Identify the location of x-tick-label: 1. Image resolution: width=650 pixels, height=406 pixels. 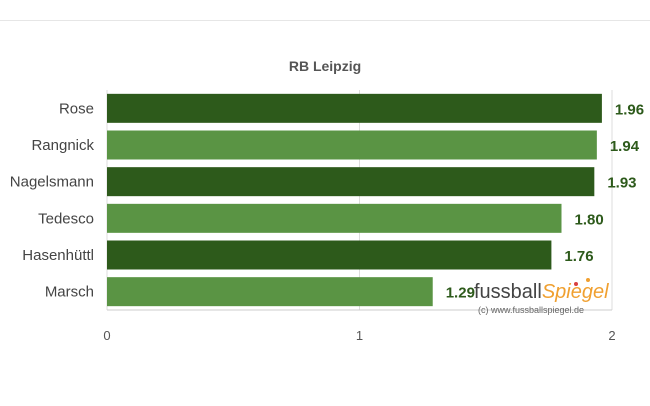
(359, 335).